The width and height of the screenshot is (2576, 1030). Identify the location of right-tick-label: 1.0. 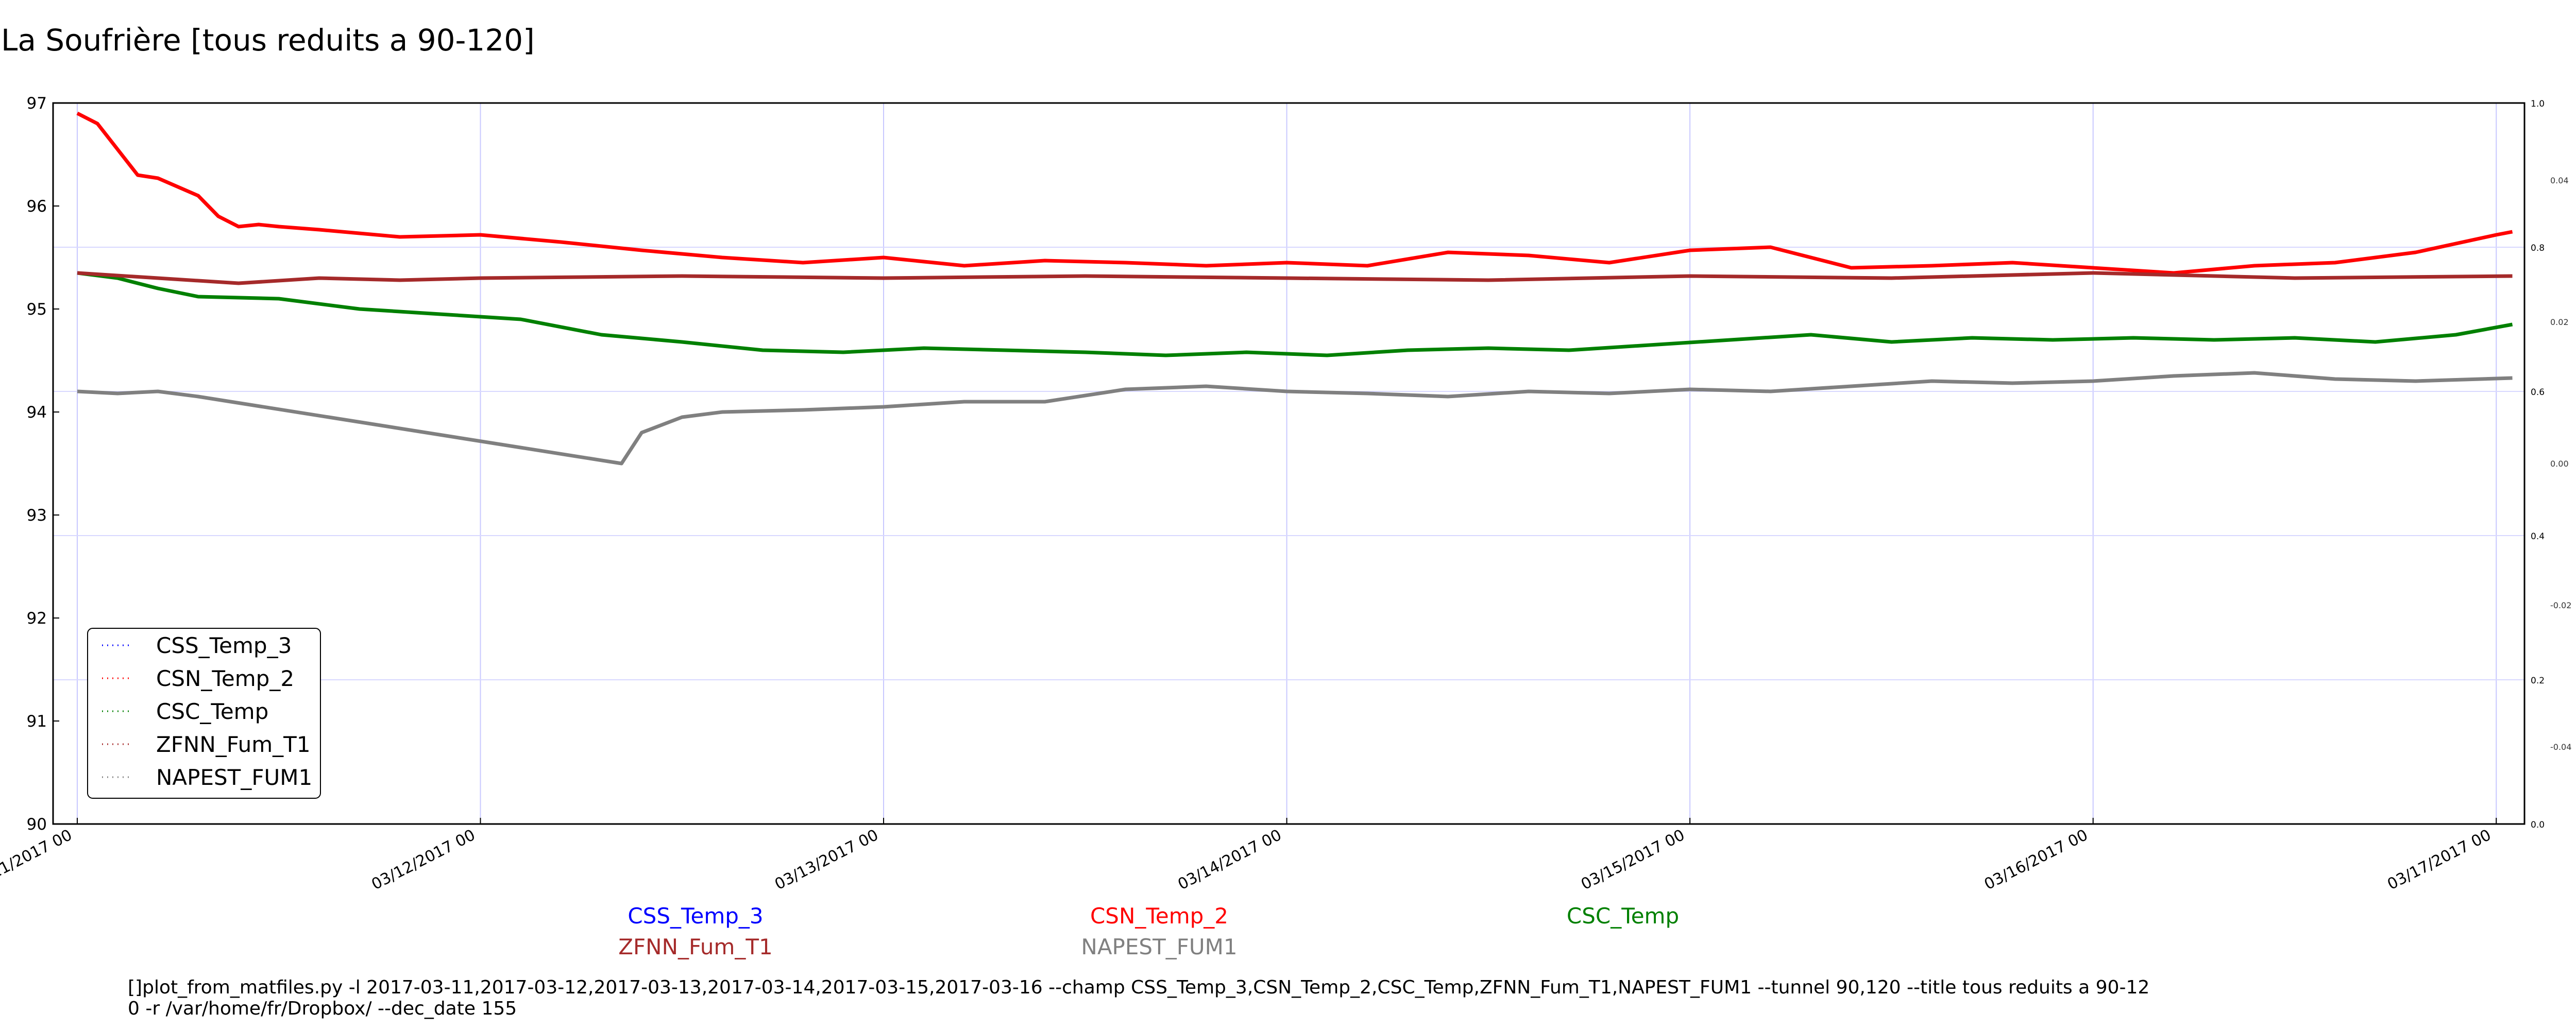
(2538, 104).